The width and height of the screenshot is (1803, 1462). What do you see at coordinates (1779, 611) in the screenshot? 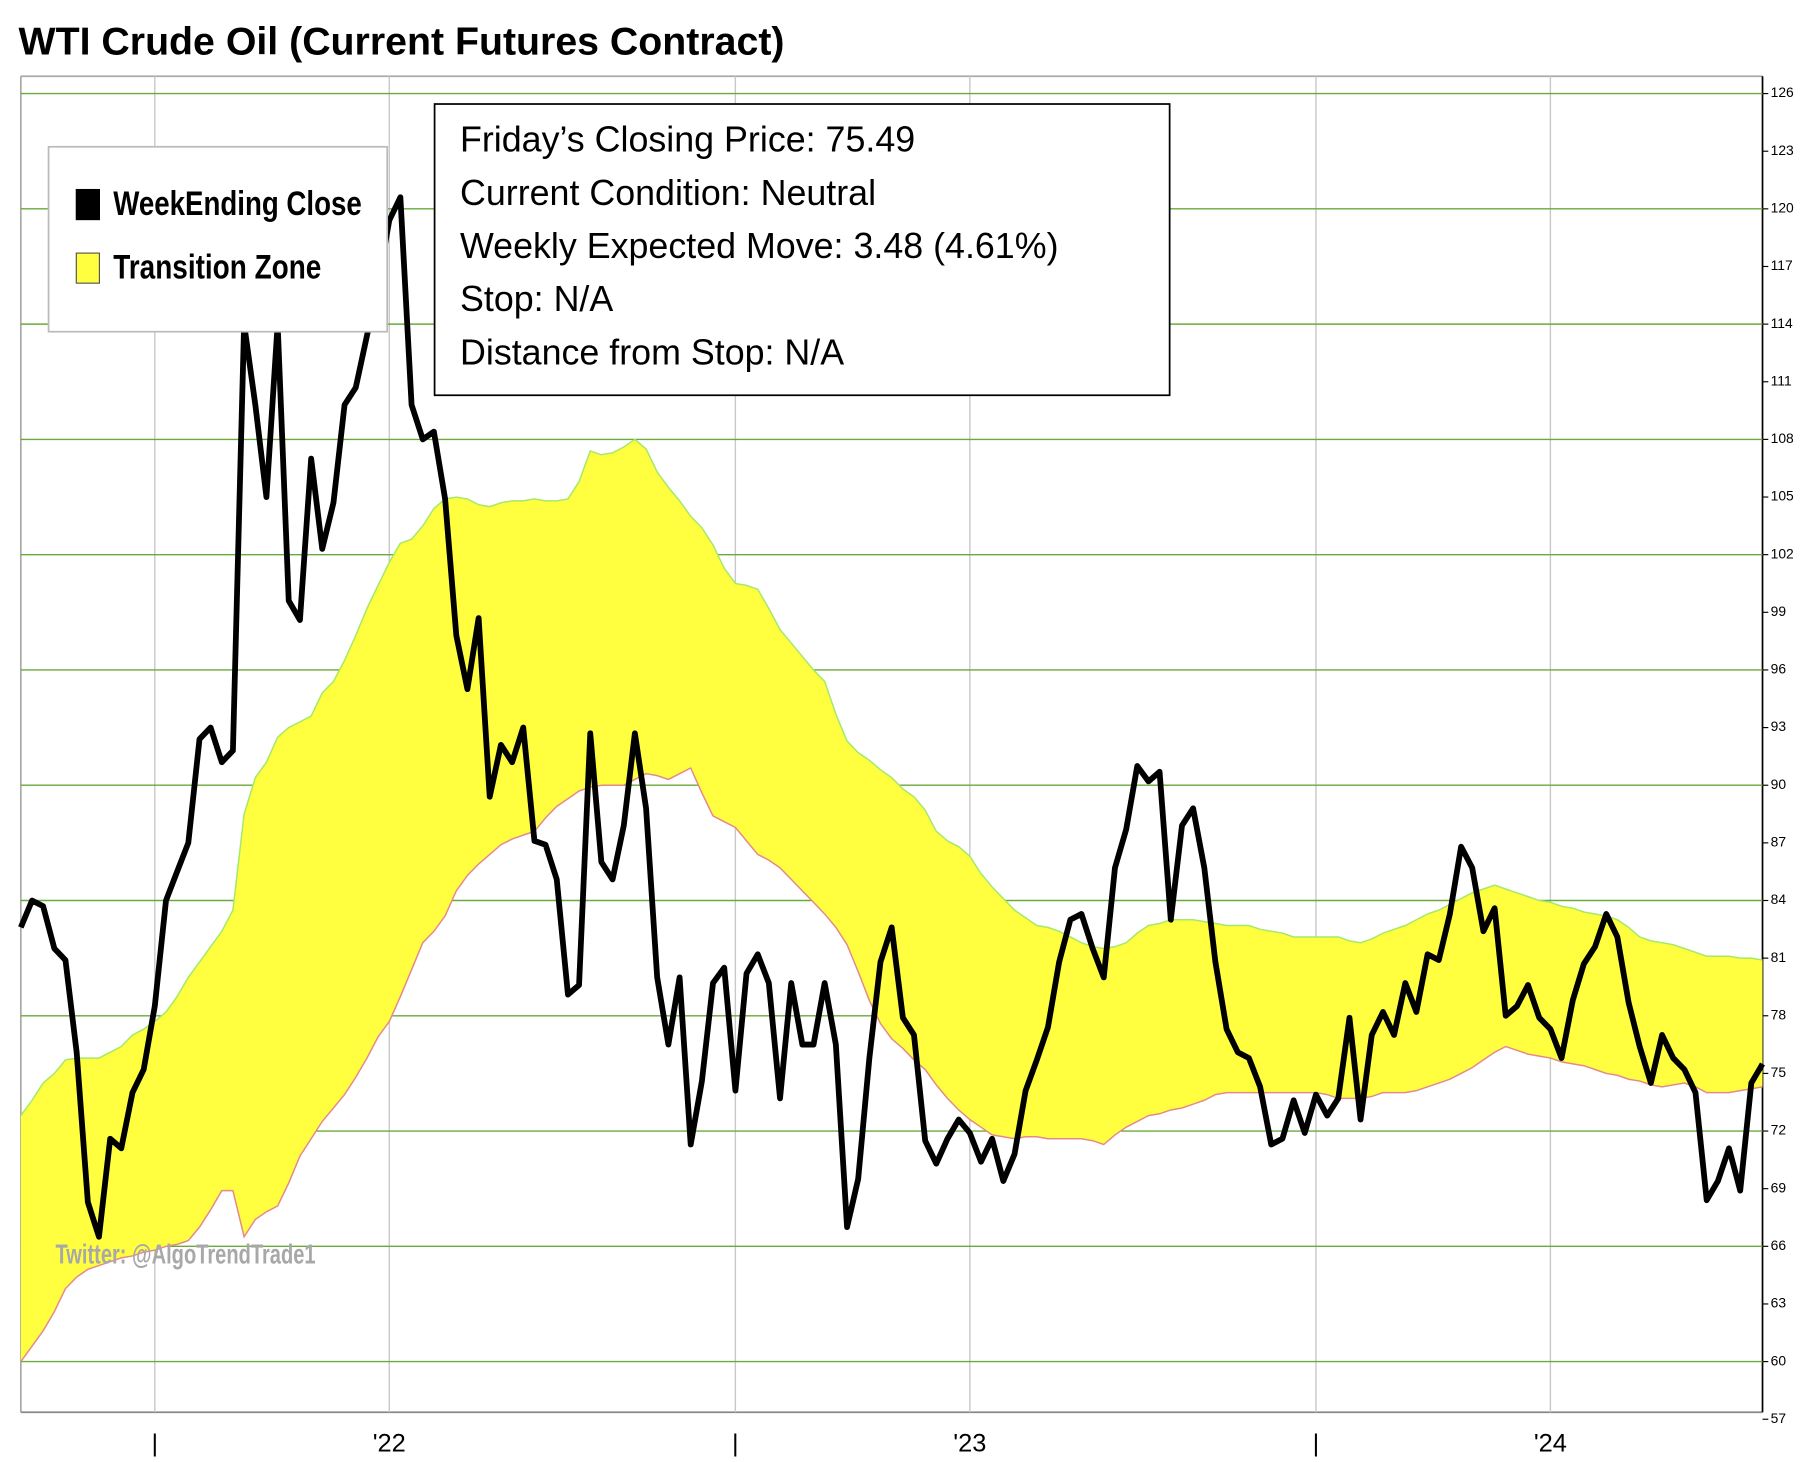
I see `y-tick-label: 99` at bounding box center [1779, 611].